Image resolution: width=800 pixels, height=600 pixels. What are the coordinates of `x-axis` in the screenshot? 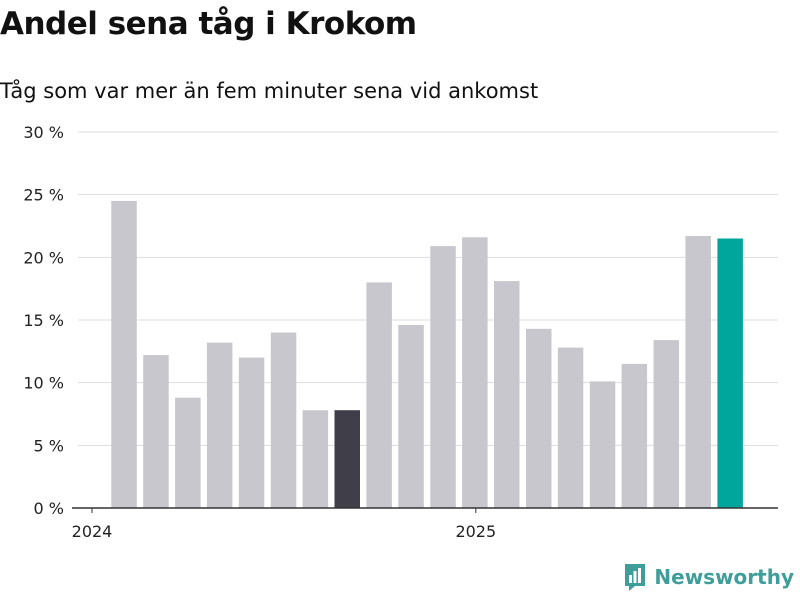 It's located at (425, 510).